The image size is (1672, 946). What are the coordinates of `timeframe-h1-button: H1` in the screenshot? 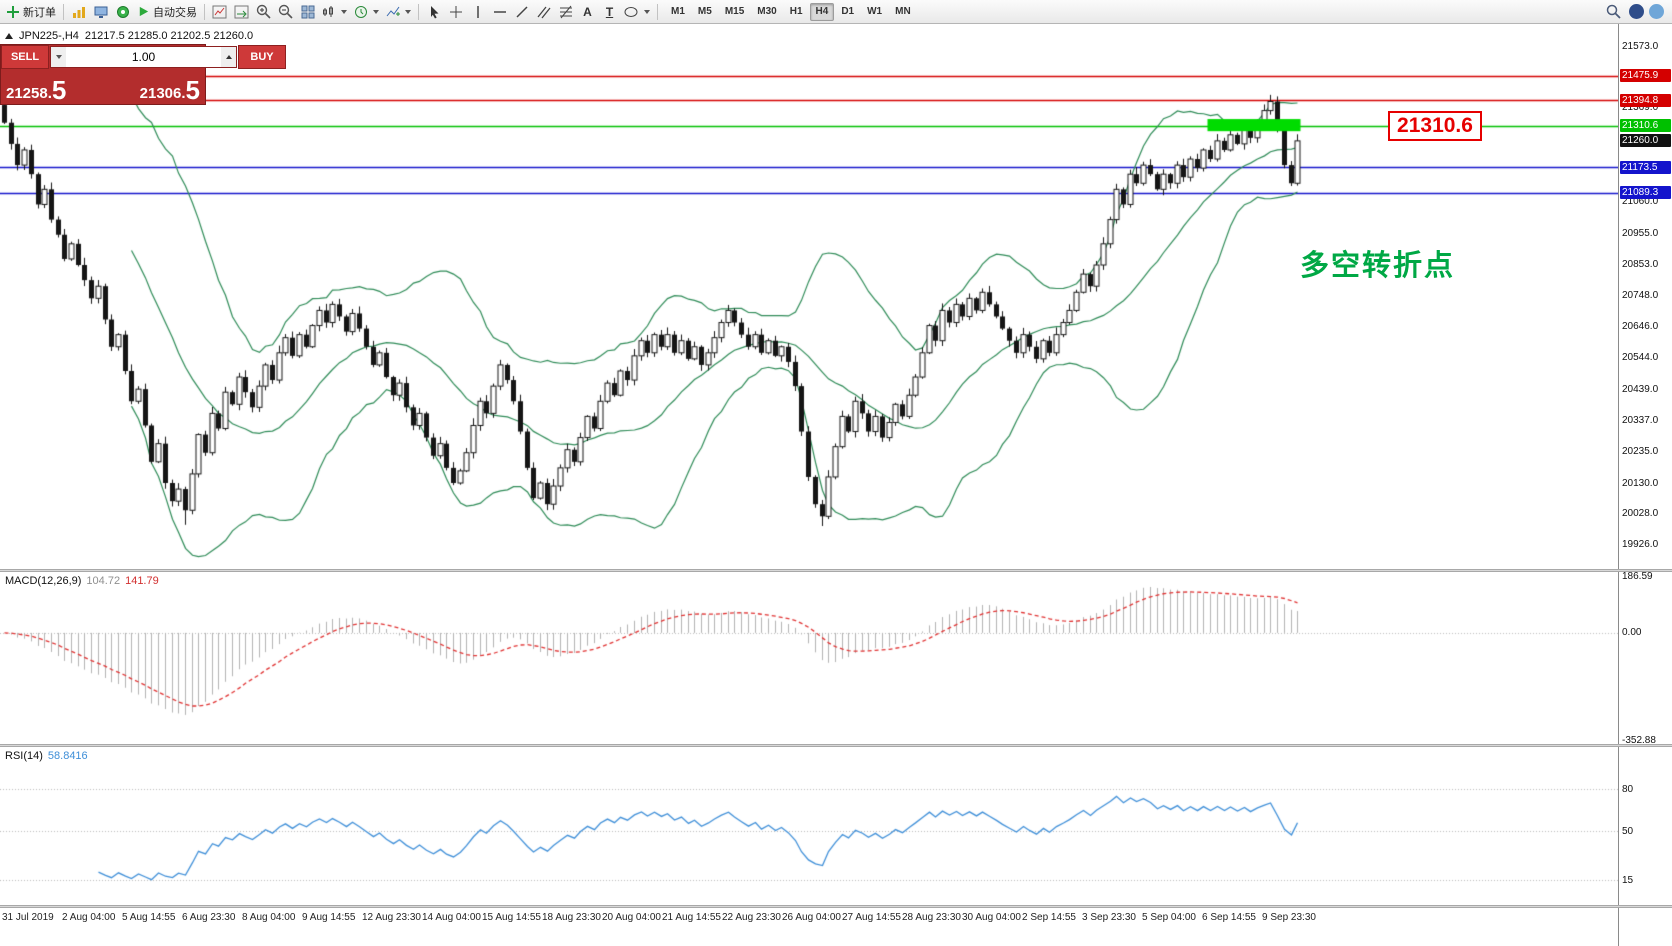 It's located at (796, 11).